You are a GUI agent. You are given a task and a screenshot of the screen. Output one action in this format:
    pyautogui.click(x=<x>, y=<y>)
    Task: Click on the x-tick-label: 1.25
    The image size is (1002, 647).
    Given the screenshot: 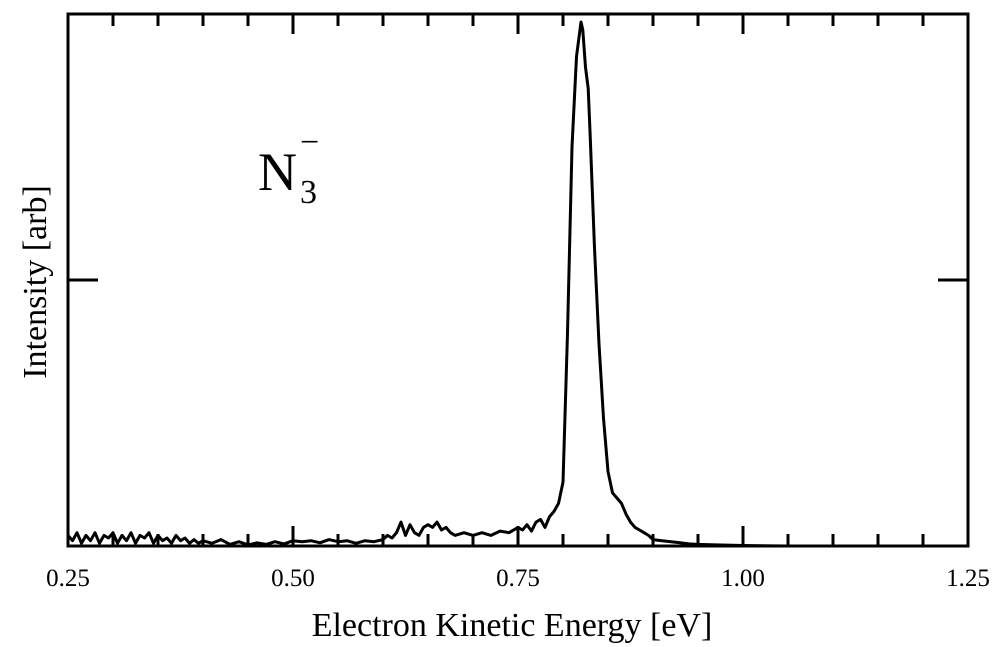 What is the action you would take?
    pyautogui.click(x=968, y=578)
    